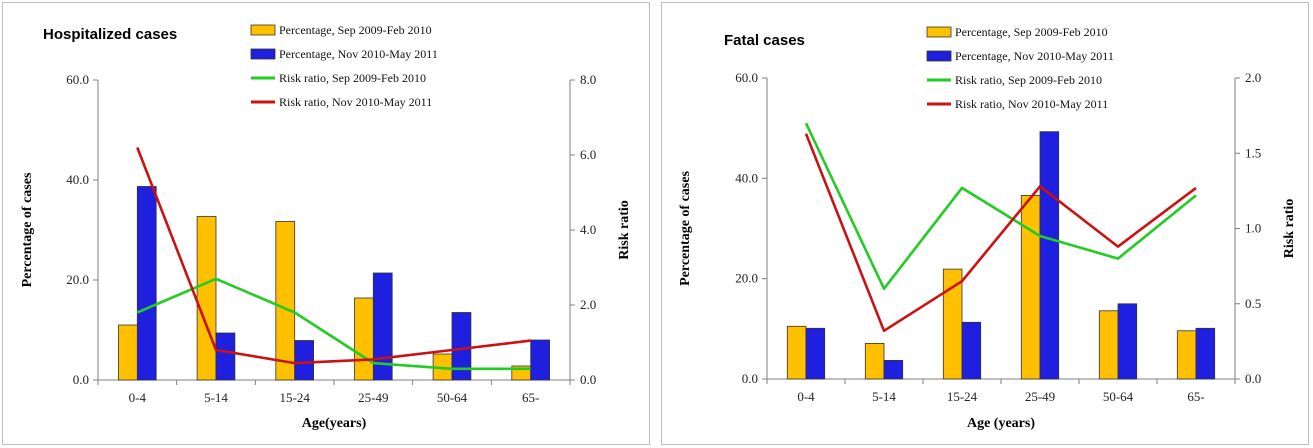 Image resolution: width=1313 pixels, height=448 pixels. What do you see at coordinates (764, 40) in the screenshot?
I see `chart-title: Fatal cases` at bounding box center [764, 40].